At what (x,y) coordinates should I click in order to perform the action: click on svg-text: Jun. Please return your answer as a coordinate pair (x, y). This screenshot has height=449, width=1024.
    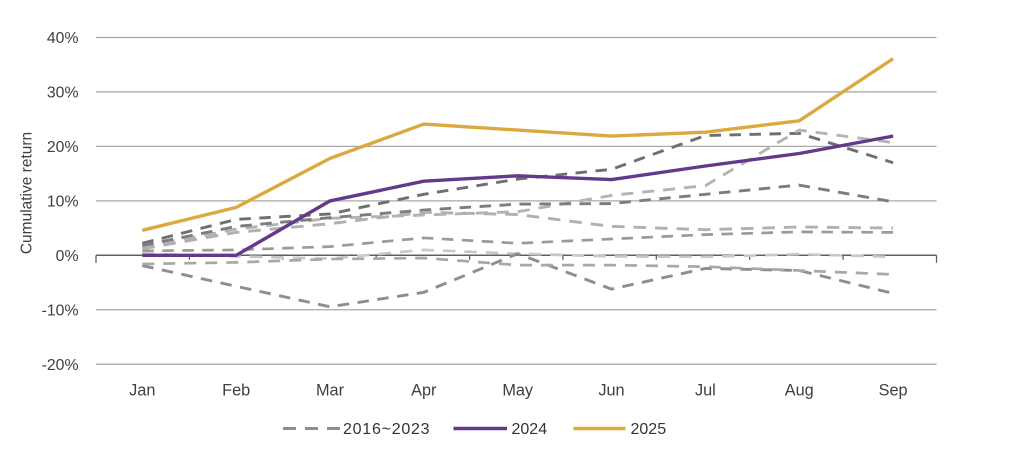
    Looking at the image, I should click on (611, 391).